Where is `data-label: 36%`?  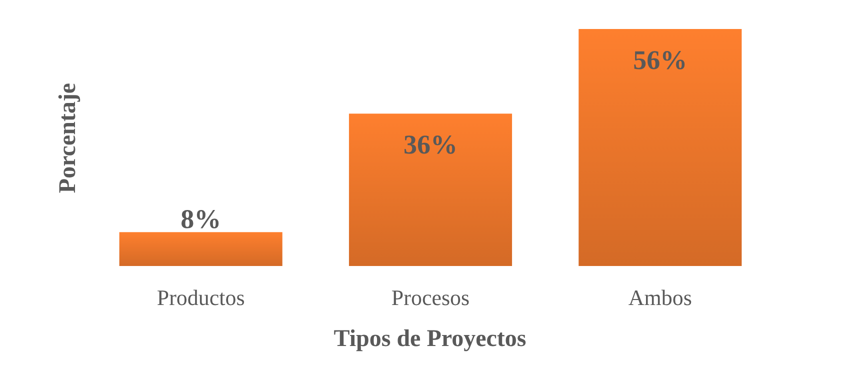 data-label: 36% is located at coordinates (431, 145).